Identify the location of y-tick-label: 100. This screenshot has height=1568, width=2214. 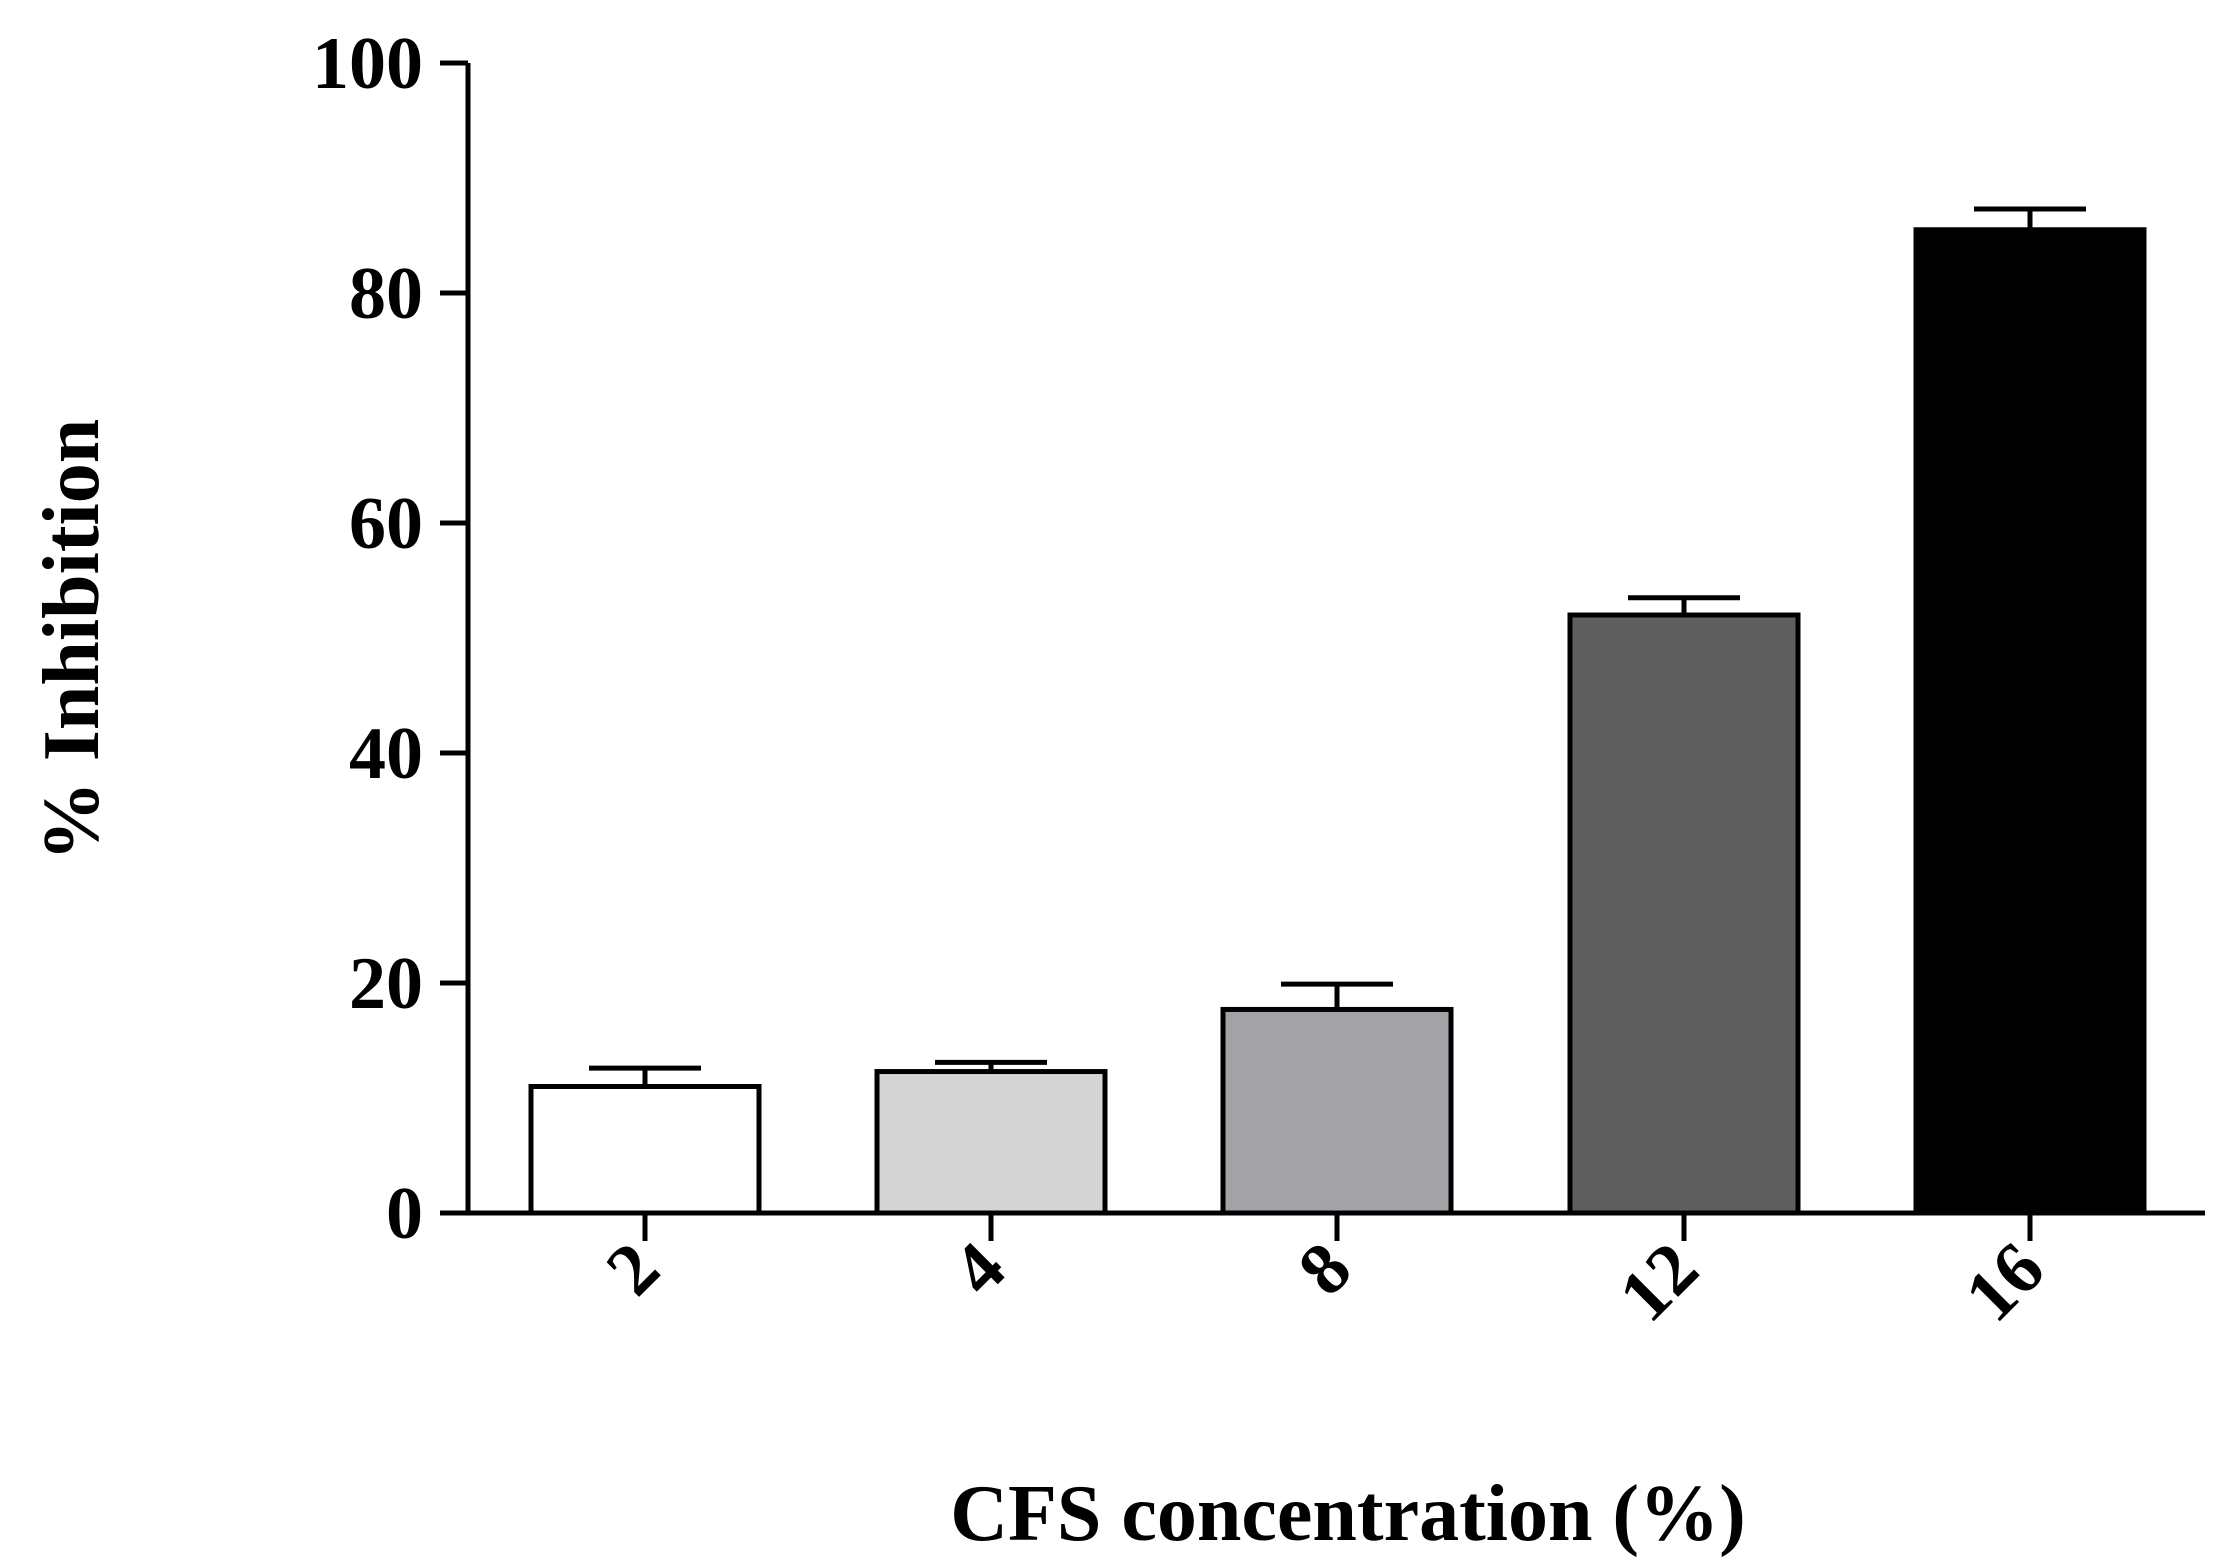
(367, 64).